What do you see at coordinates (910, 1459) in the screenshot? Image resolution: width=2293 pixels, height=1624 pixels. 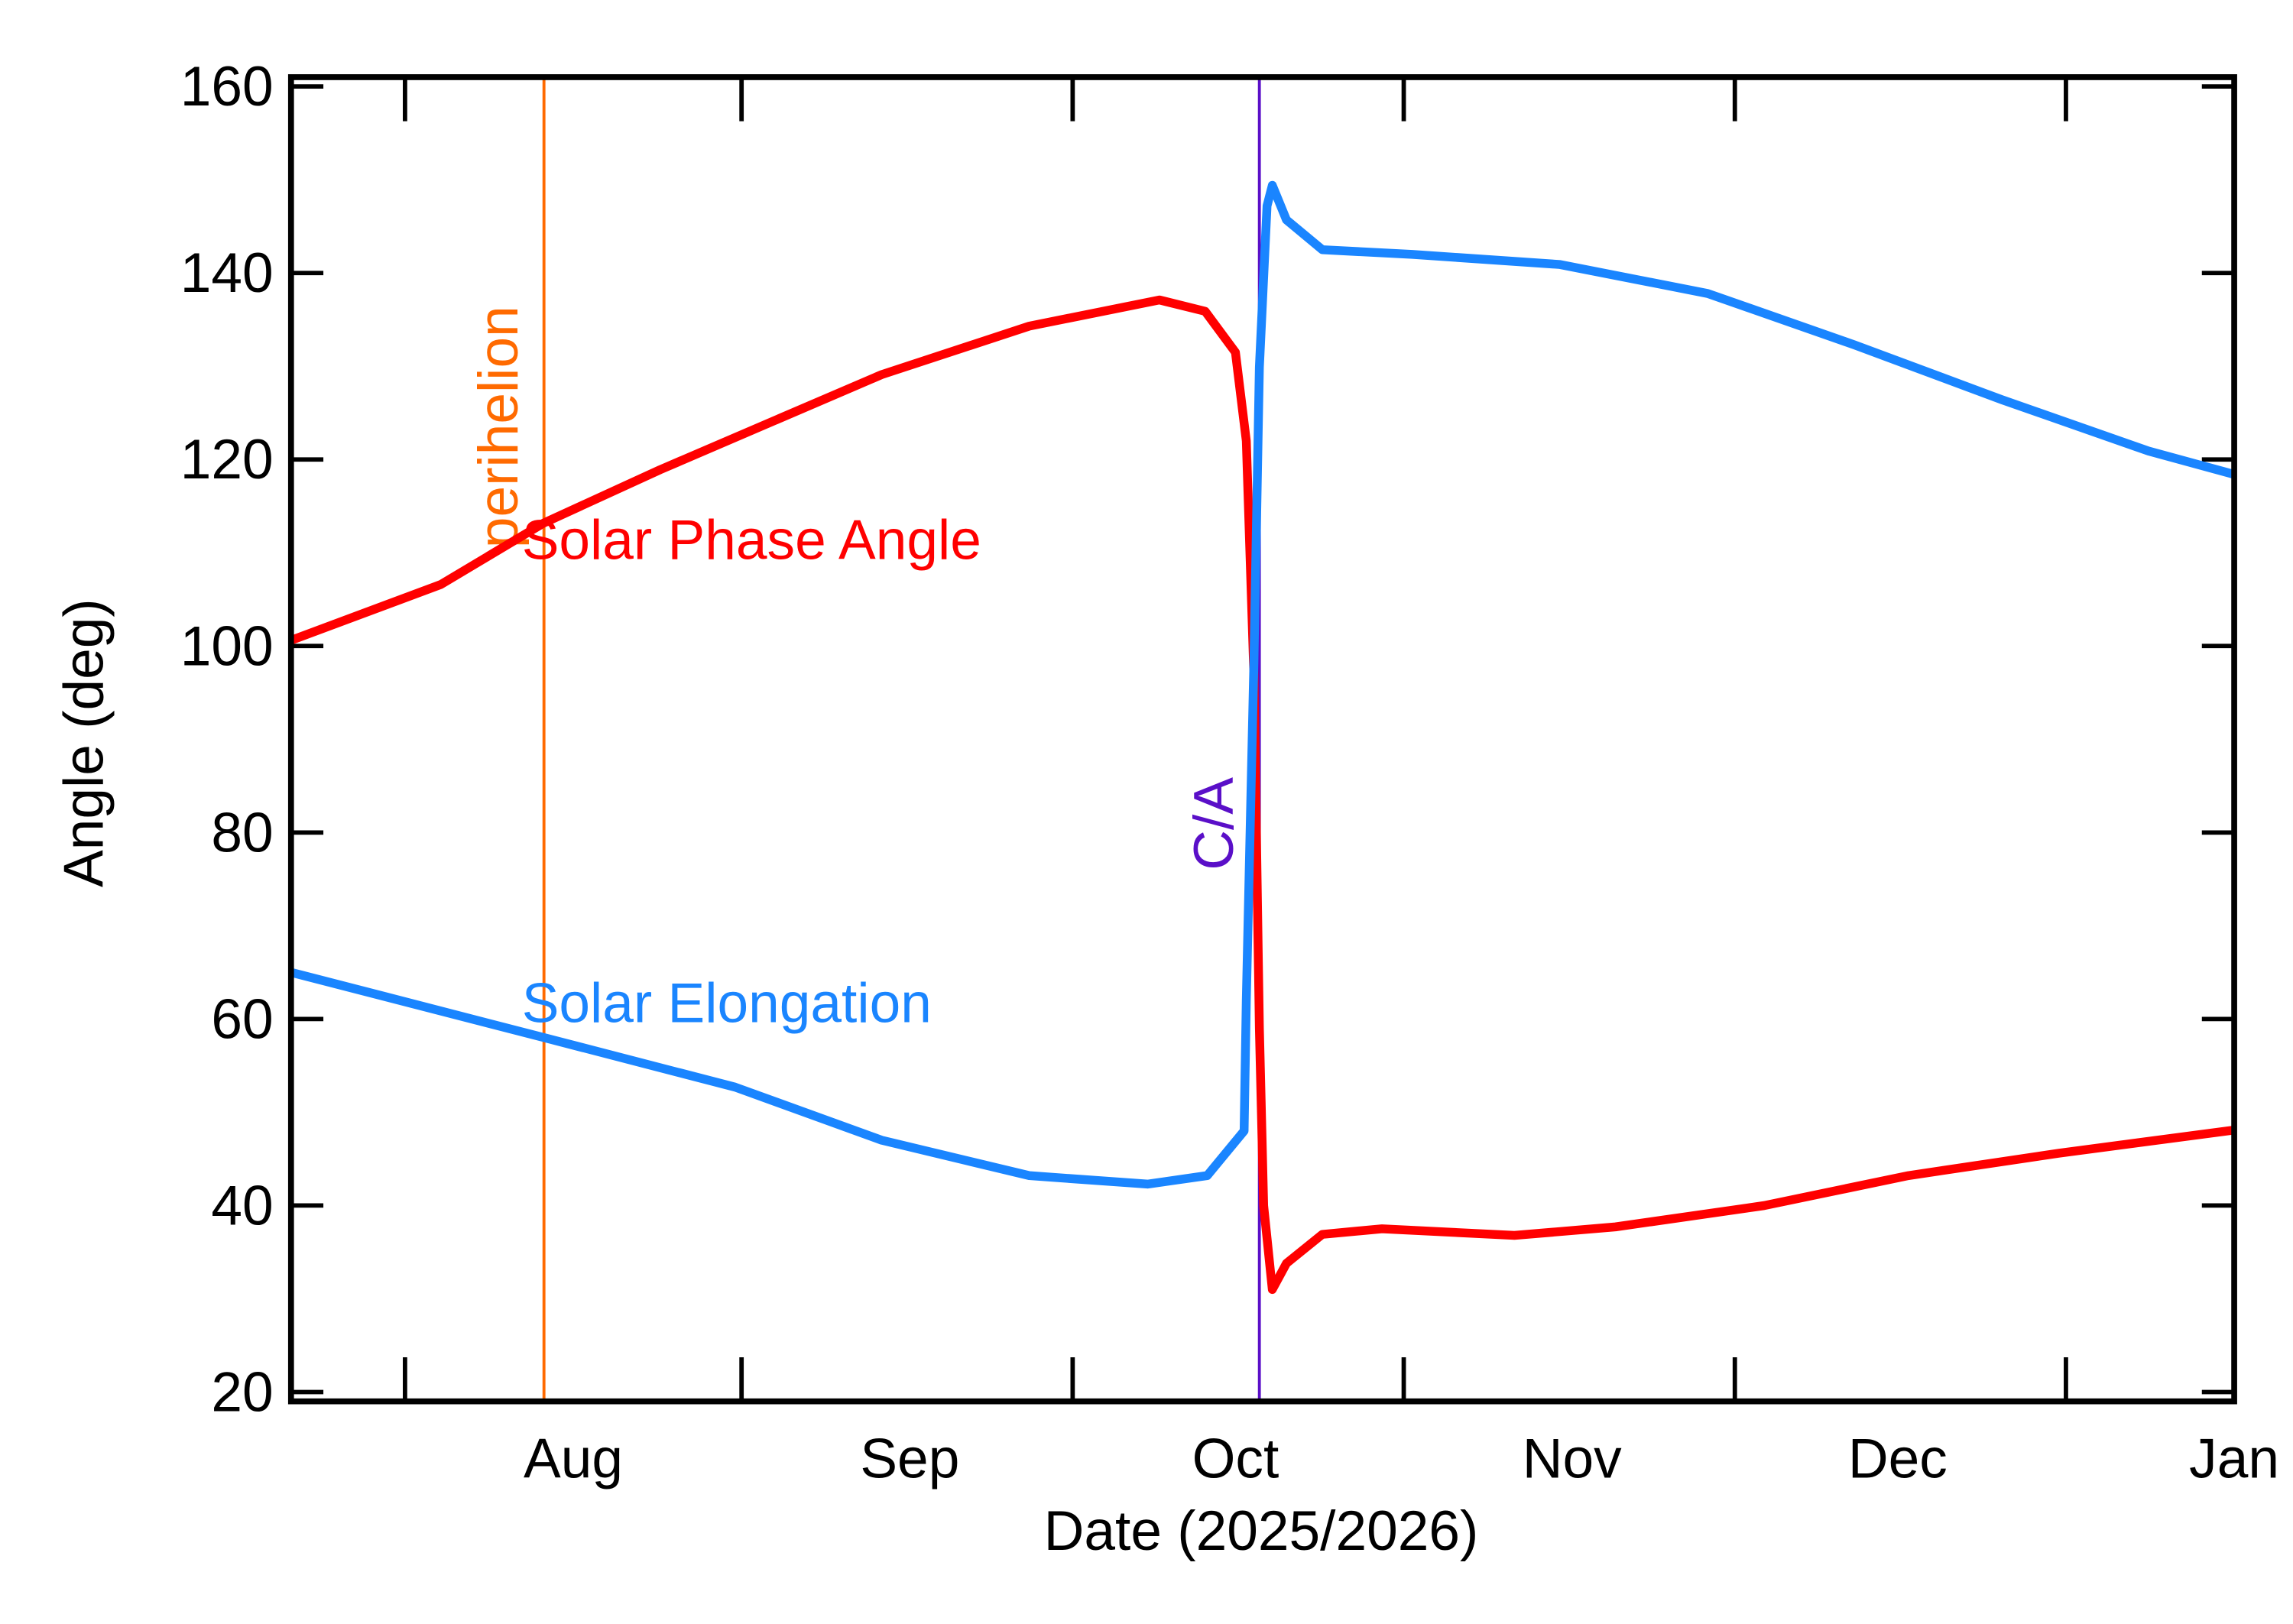 I see `x-tick-label: Sep` at bounding box center [910, 1459].